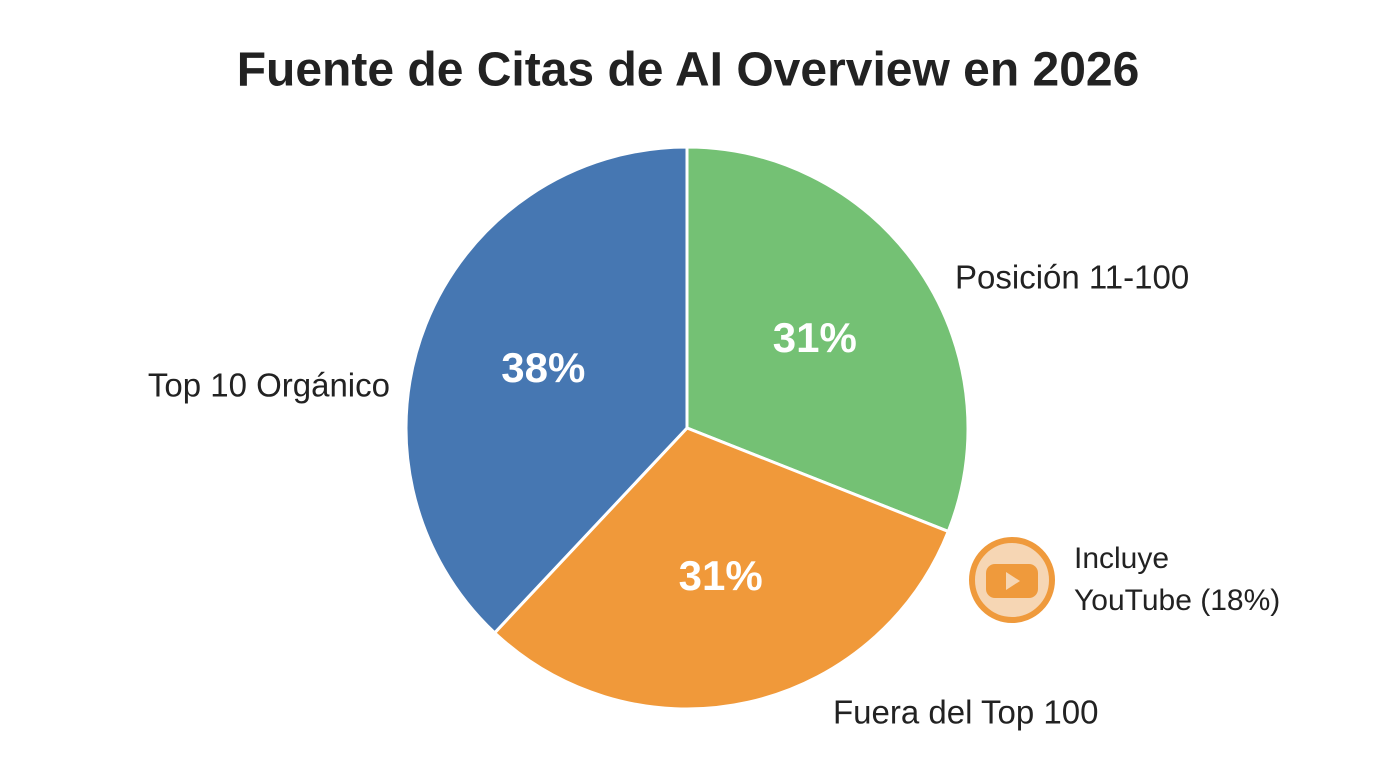 This screenshot has width=1376, height=768. I want to click on annotation-line: Incluye, so click(1121, 558).